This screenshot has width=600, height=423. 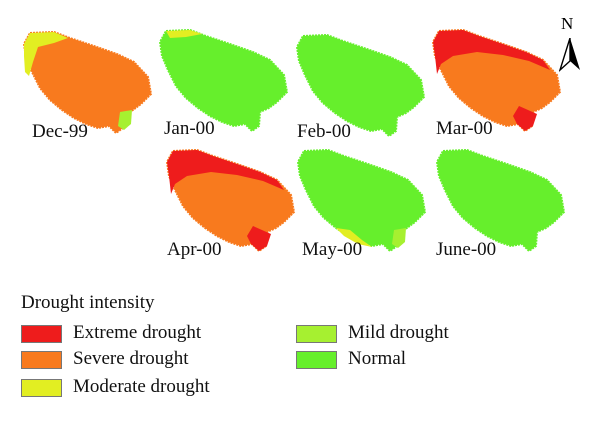 What do you see at coordinates (332, 249) in the screenshot?
I see `panel-label-may-00: May-00` at bounding box center [332, 249].